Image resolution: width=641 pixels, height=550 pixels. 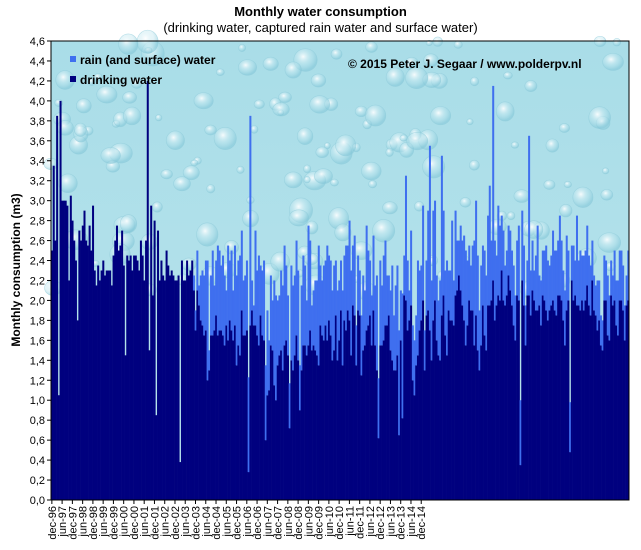 What do you see at coordinates (73, 79) in the screenshot?
I see `legend-swatch-drinking` at bounding box center [73, 79].